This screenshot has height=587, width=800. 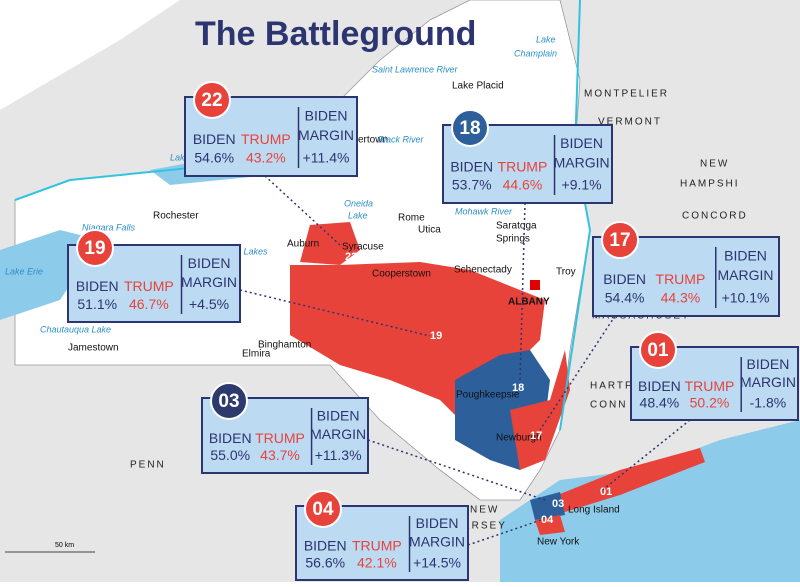 What do you see at coordinates (483, 270) in the screenshot?
I see `place-label: Schenectady` at bounding box center [483, 270].